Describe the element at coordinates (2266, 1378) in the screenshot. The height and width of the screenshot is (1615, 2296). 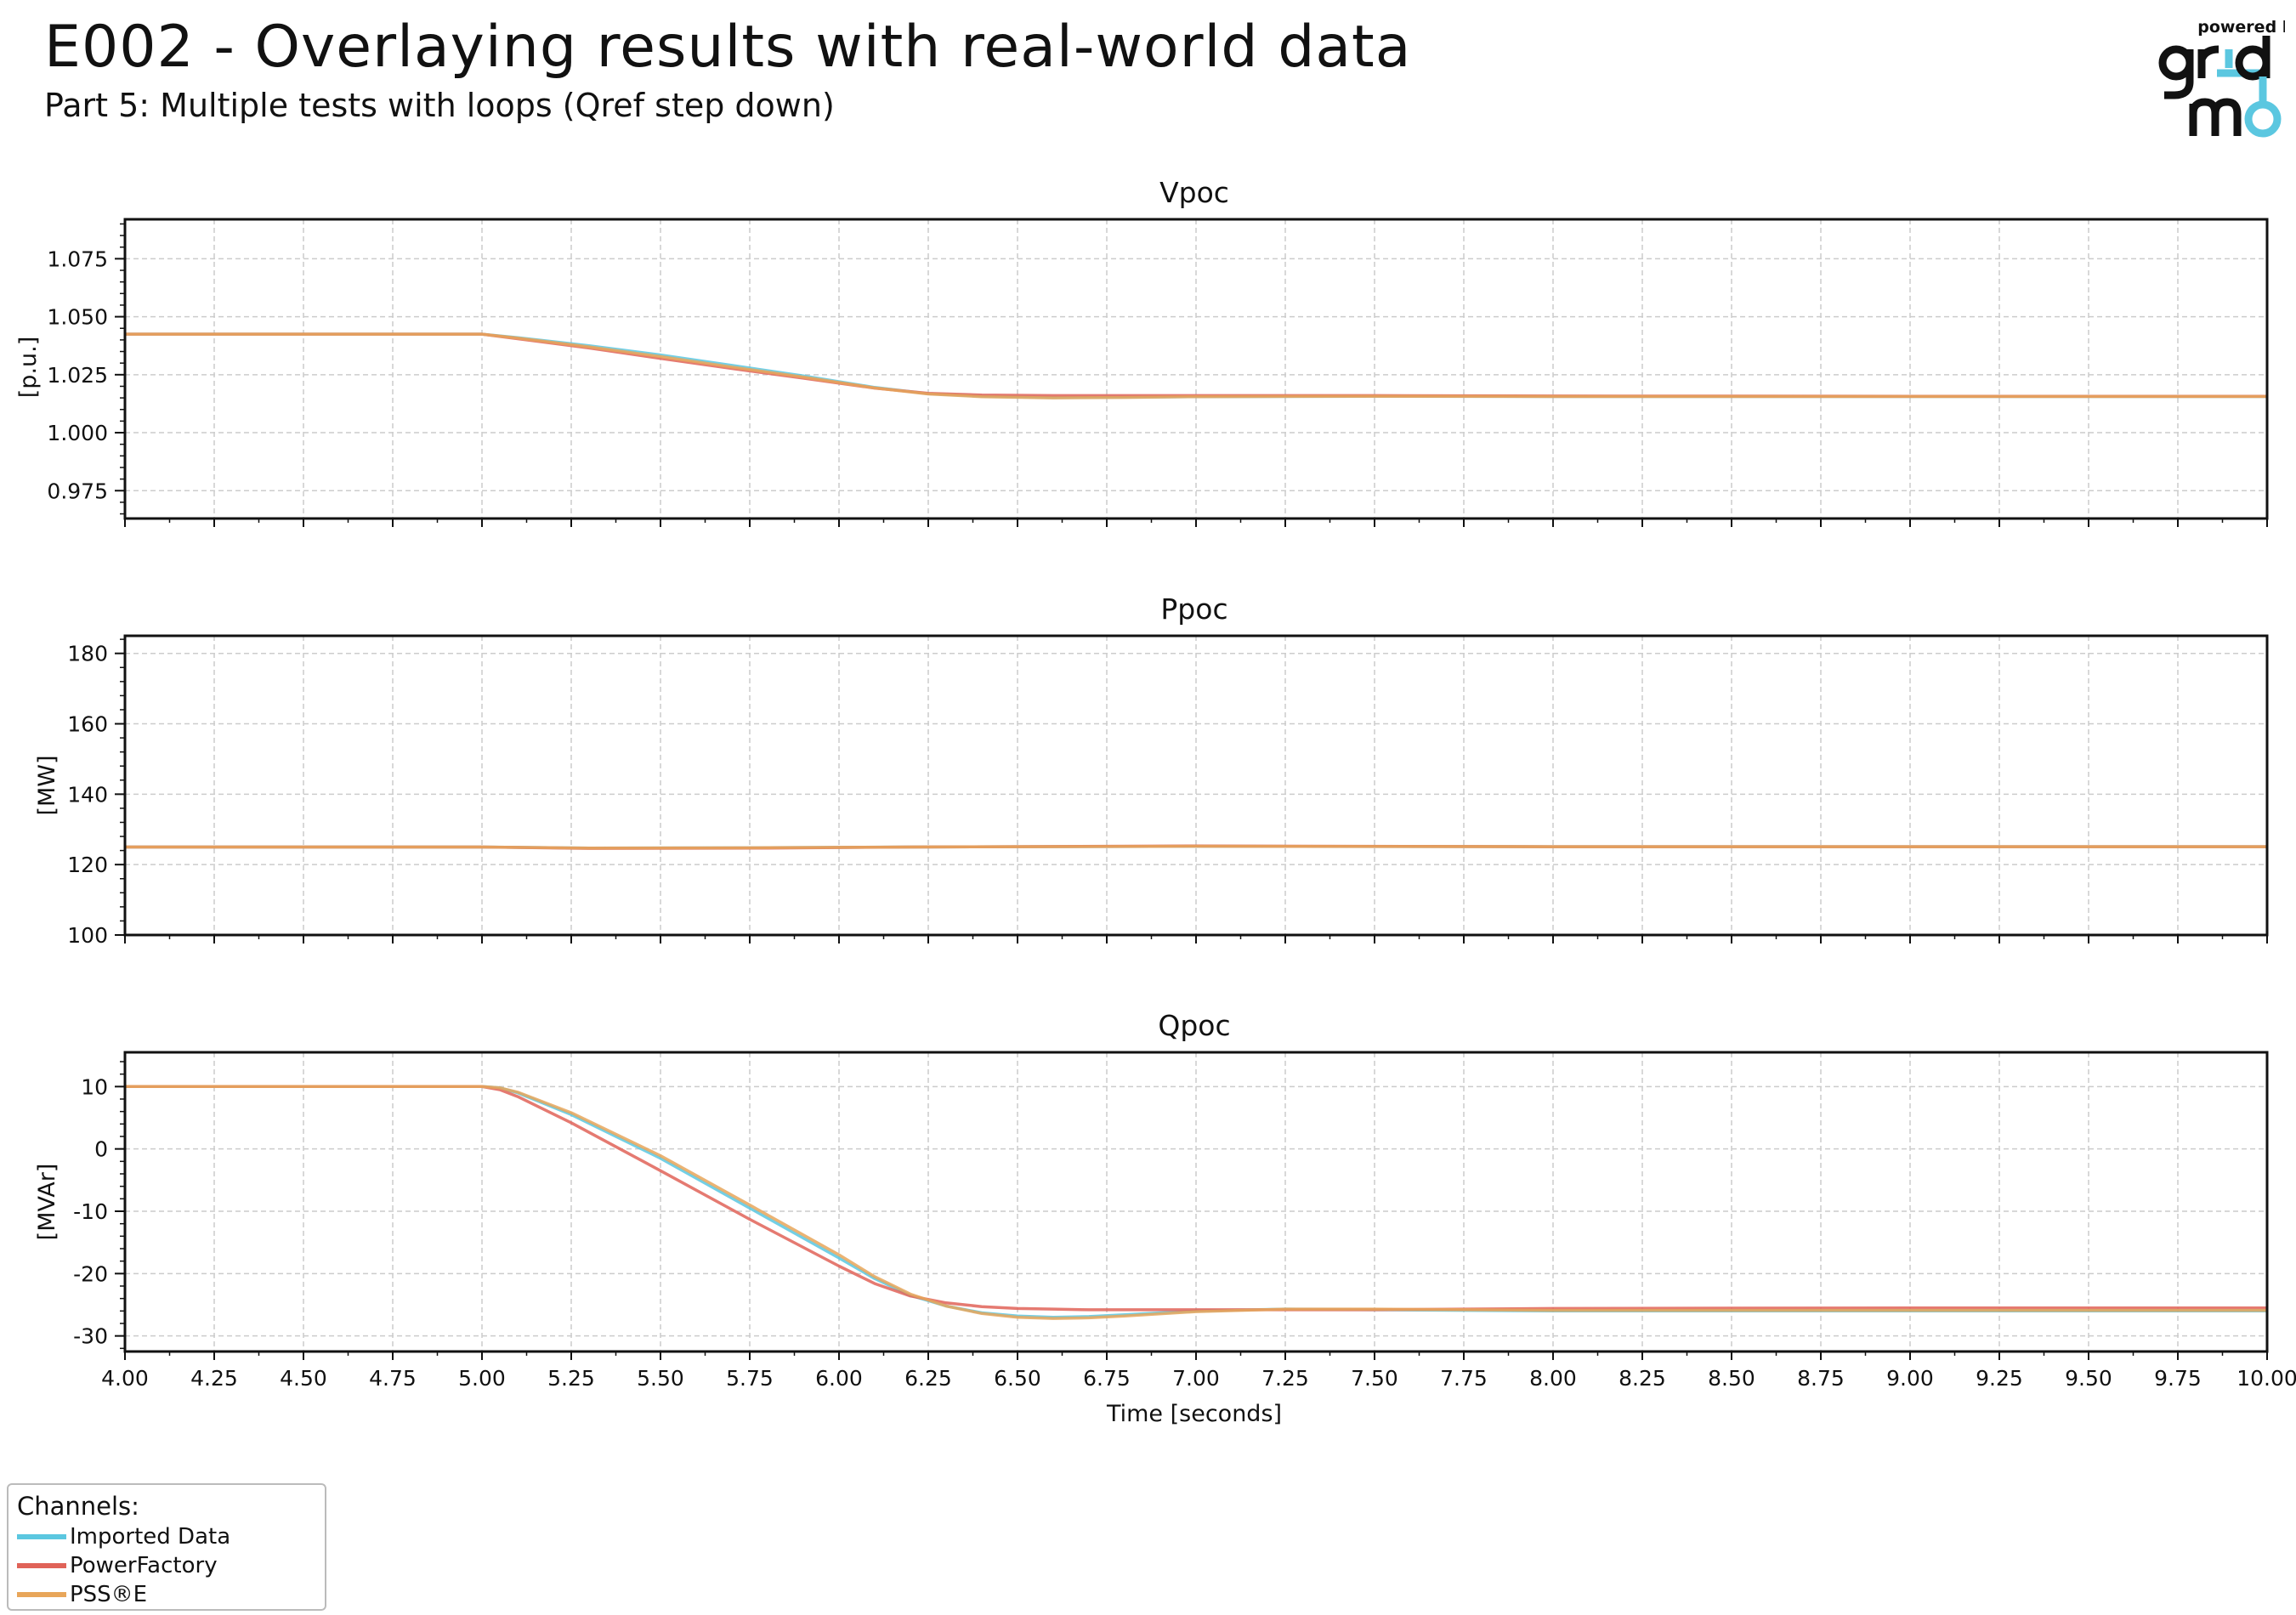
I see `x-tick-label: 10.00` at that location.